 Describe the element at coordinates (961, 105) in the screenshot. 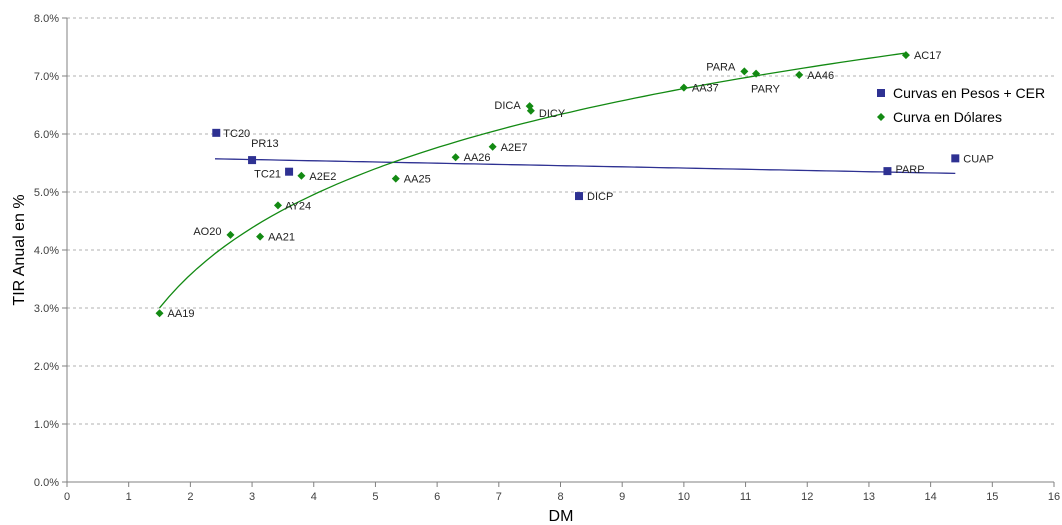

I see `legend: Curvas en Pesos + CER Curva en Dólares` at that location.